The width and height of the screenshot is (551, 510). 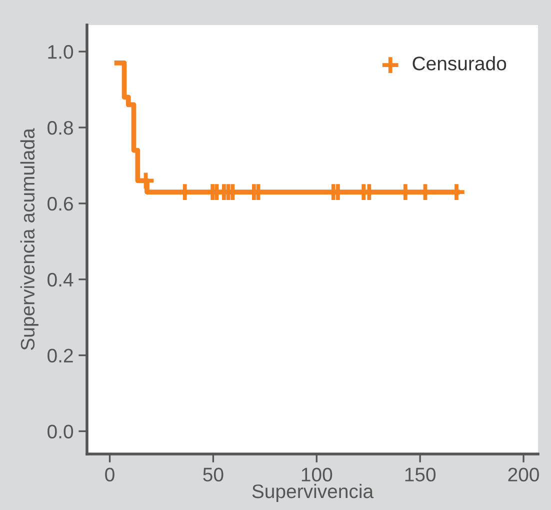 What do you see at coordinates (317, 475) in the screenshot?
I see `x-tick-label: 100` at bounding box center [317, 475].